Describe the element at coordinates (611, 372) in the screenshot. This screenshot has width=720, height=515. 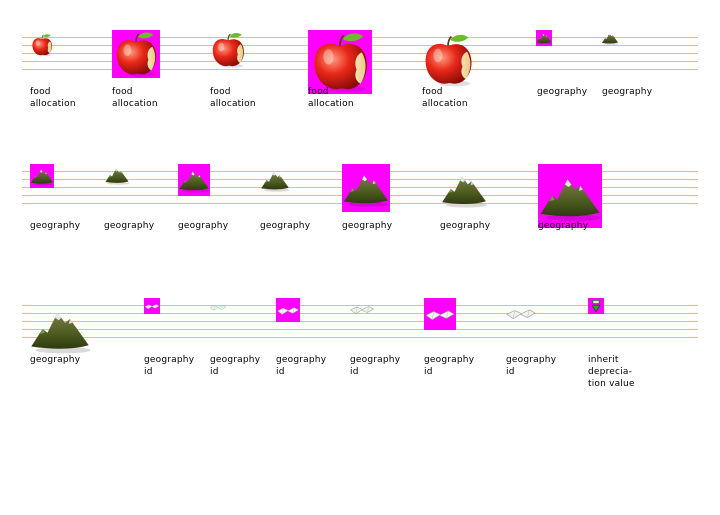
I see `item-label: inherit deprecia-tion value` at that location.